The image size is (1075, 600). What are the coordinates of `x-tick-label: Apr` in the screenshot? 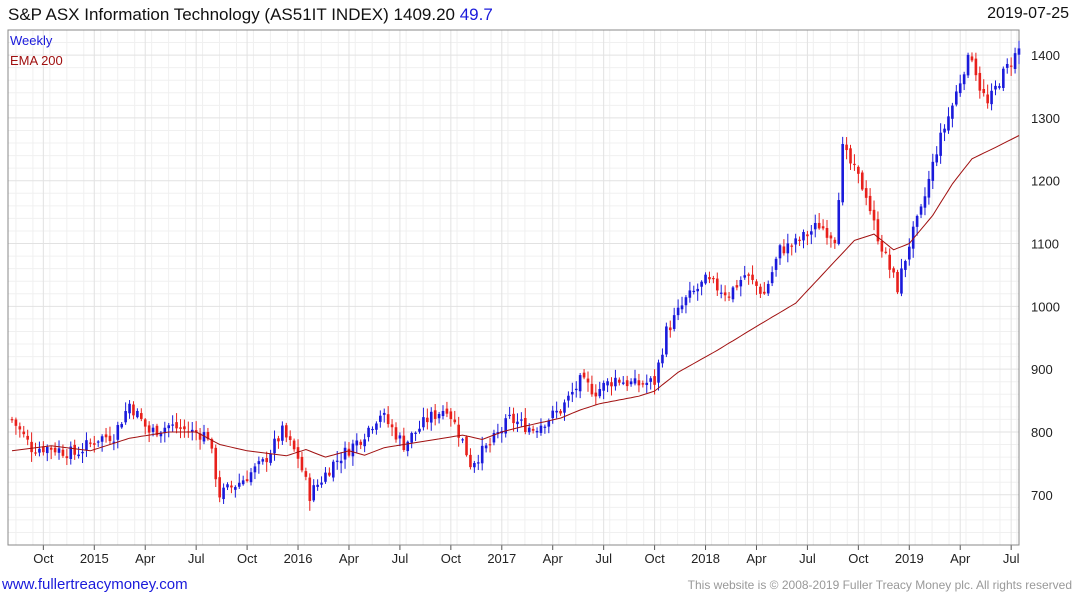 It's located at (756, 558).